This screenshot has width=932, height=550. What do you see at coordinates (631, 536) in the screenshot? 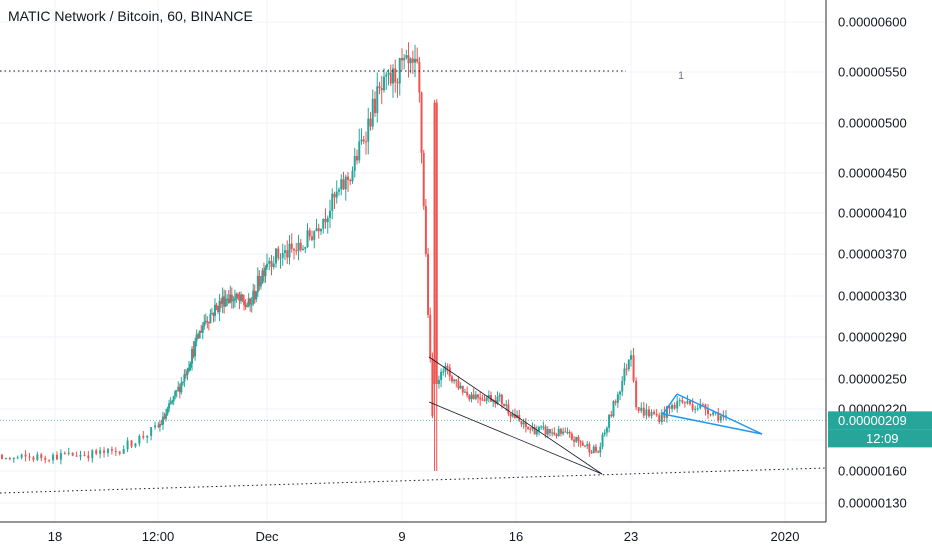
I see `time-tick-label: 23` at bounding box center [631, 536].